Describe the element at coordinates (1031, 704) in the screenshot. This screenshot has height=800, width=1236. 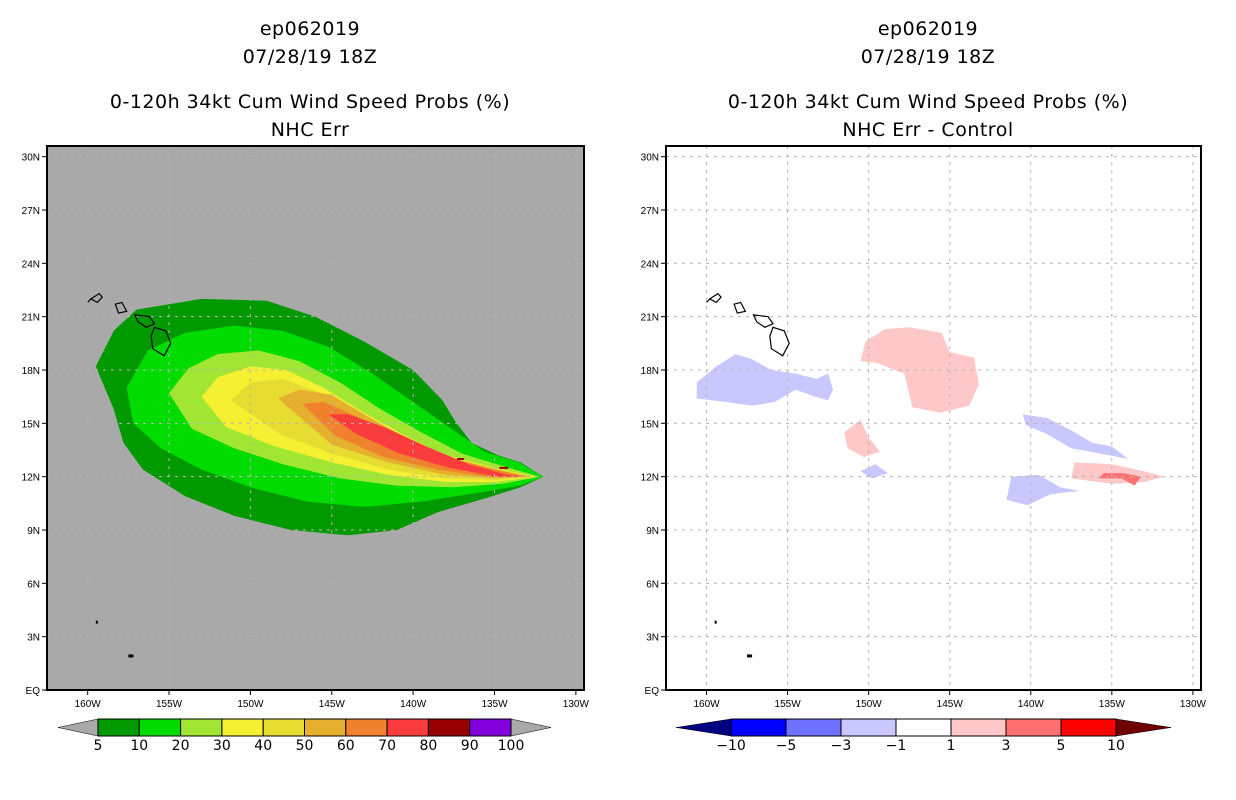
I see `x-tick-label: 140W` at that location.